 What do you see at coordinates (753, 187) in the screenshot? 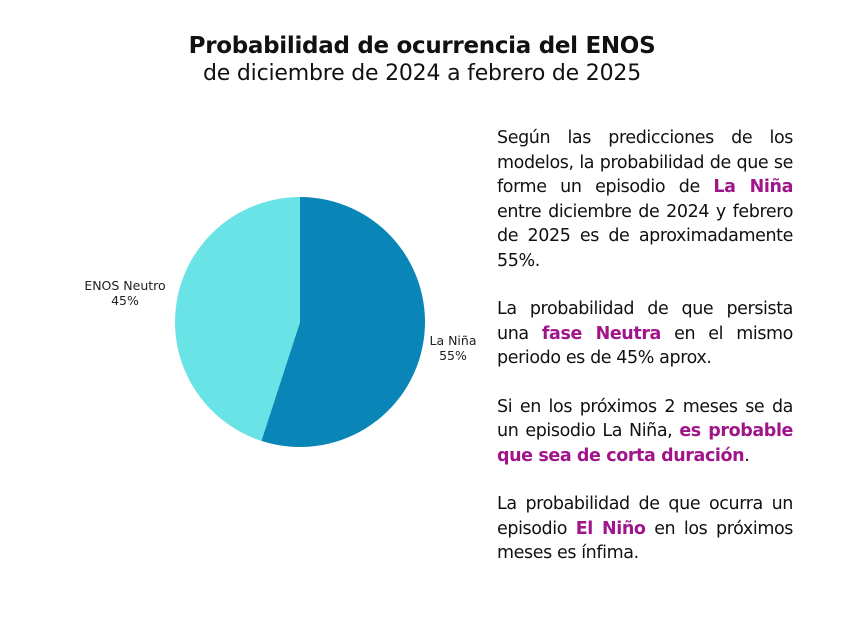
I see `highlight-la-nina: La Niña` at bounding box center [753, 187].